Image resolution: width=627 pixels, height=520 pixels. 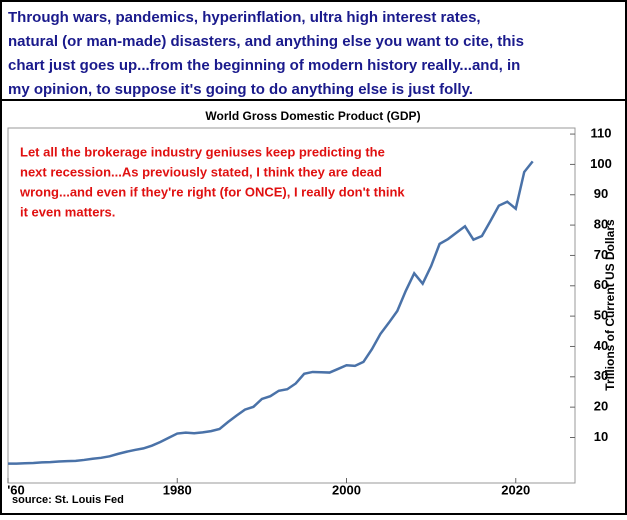 What do you see at coordinates (601, 254) in the screenshot?
I see `y-tick-label: 70` at bounding box center [601, 254].